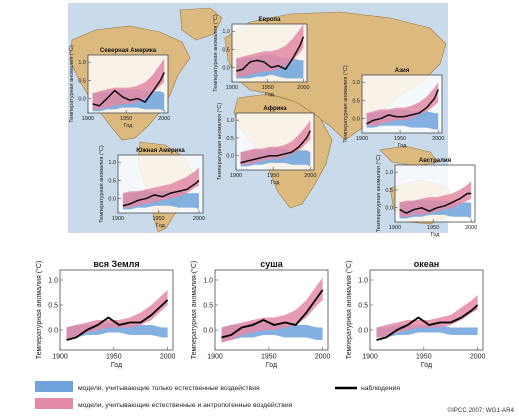 This screenshot has height=417, width=519. Describe the element at coordinates (128, 51) in the screenshot. I see `panel-title-северная-америка: Северная Америка` at that location.